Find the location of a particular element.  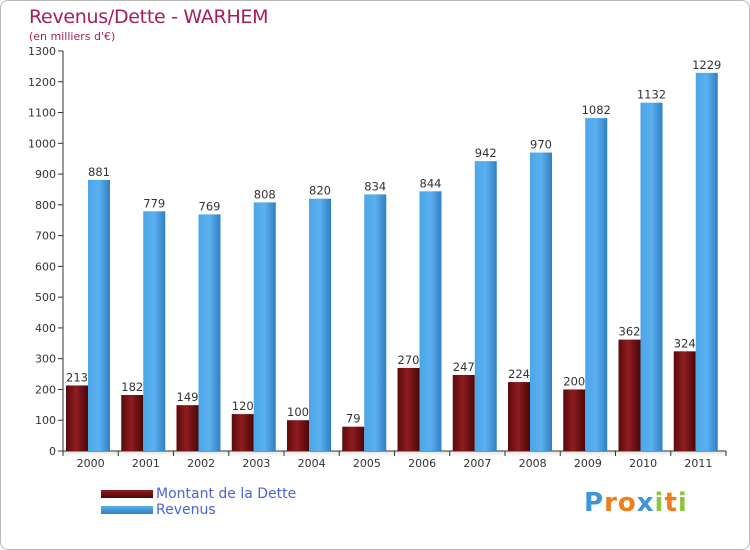

data-label-dette: 362 is located at coordinates (630, 332).